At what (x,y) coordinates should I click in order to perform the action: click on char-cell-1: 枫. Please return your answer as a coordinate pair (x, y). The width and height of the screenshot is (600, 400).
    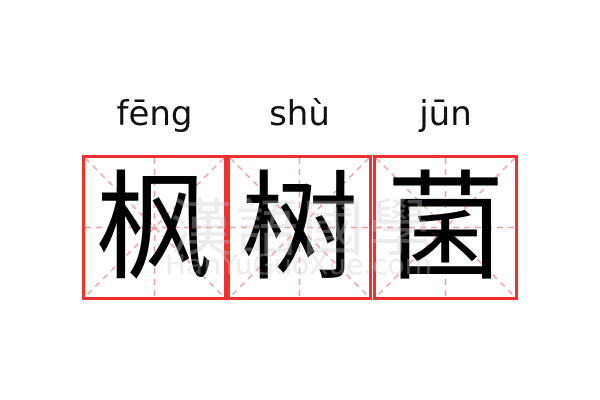
    Looking at the image, I should click on (154, 227).